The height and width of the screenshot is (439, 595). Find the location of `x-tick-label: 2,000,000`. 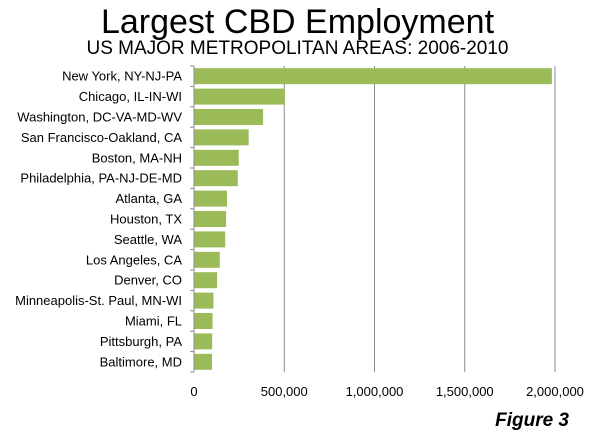

x-tick-label: 2,000,000 is located at coordinates (555, 391).